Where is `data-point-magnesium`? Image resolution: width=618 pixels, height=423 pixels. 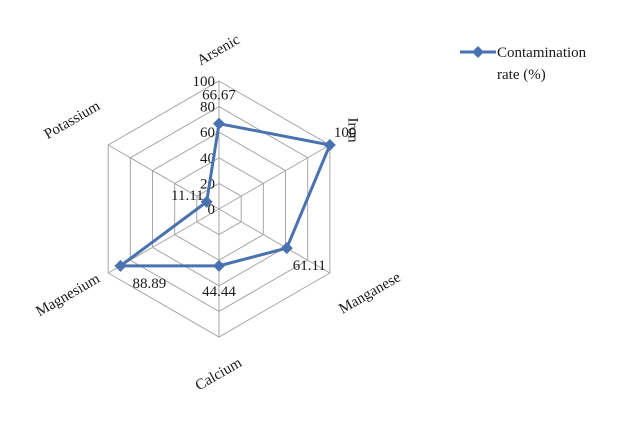
data-point-magnesium is located at coordinates (120, 265).